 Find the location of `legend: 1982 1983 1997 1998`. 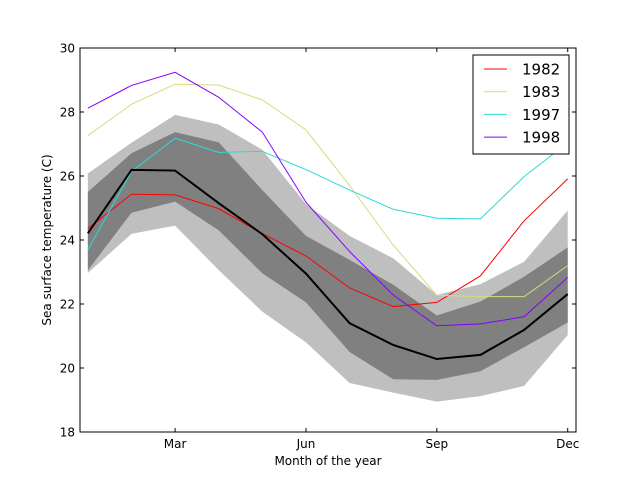

legend: 1982 1983 1997 1998 is located at coordinates (521, 104).